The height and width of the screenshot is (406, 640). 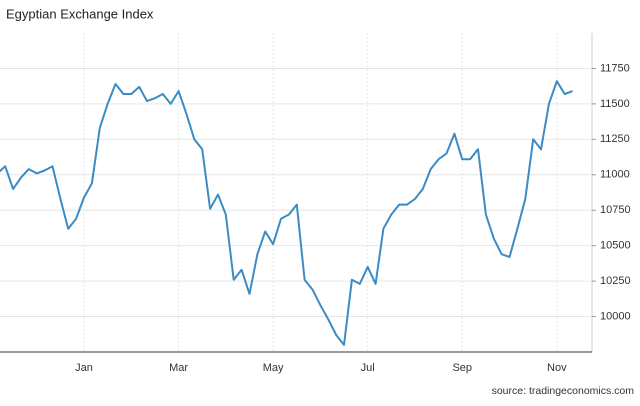 I want to click on x-tick-label: Sep, so click(x=462, y=368).